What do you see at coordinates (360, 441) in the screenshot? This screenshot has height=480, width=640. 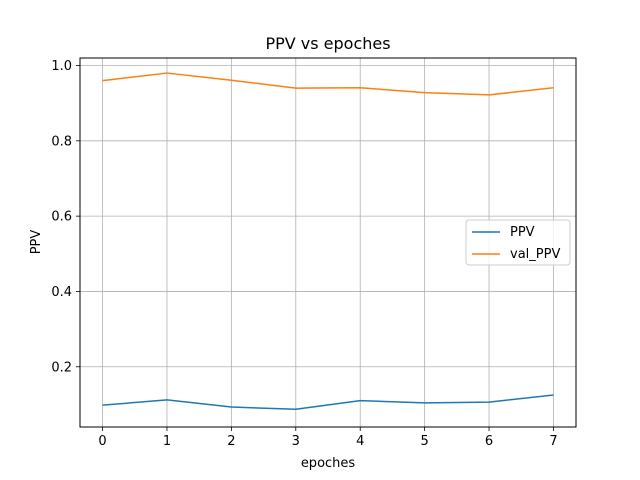 I see `x-tick-label: 4` at bounding box center [360, 441].